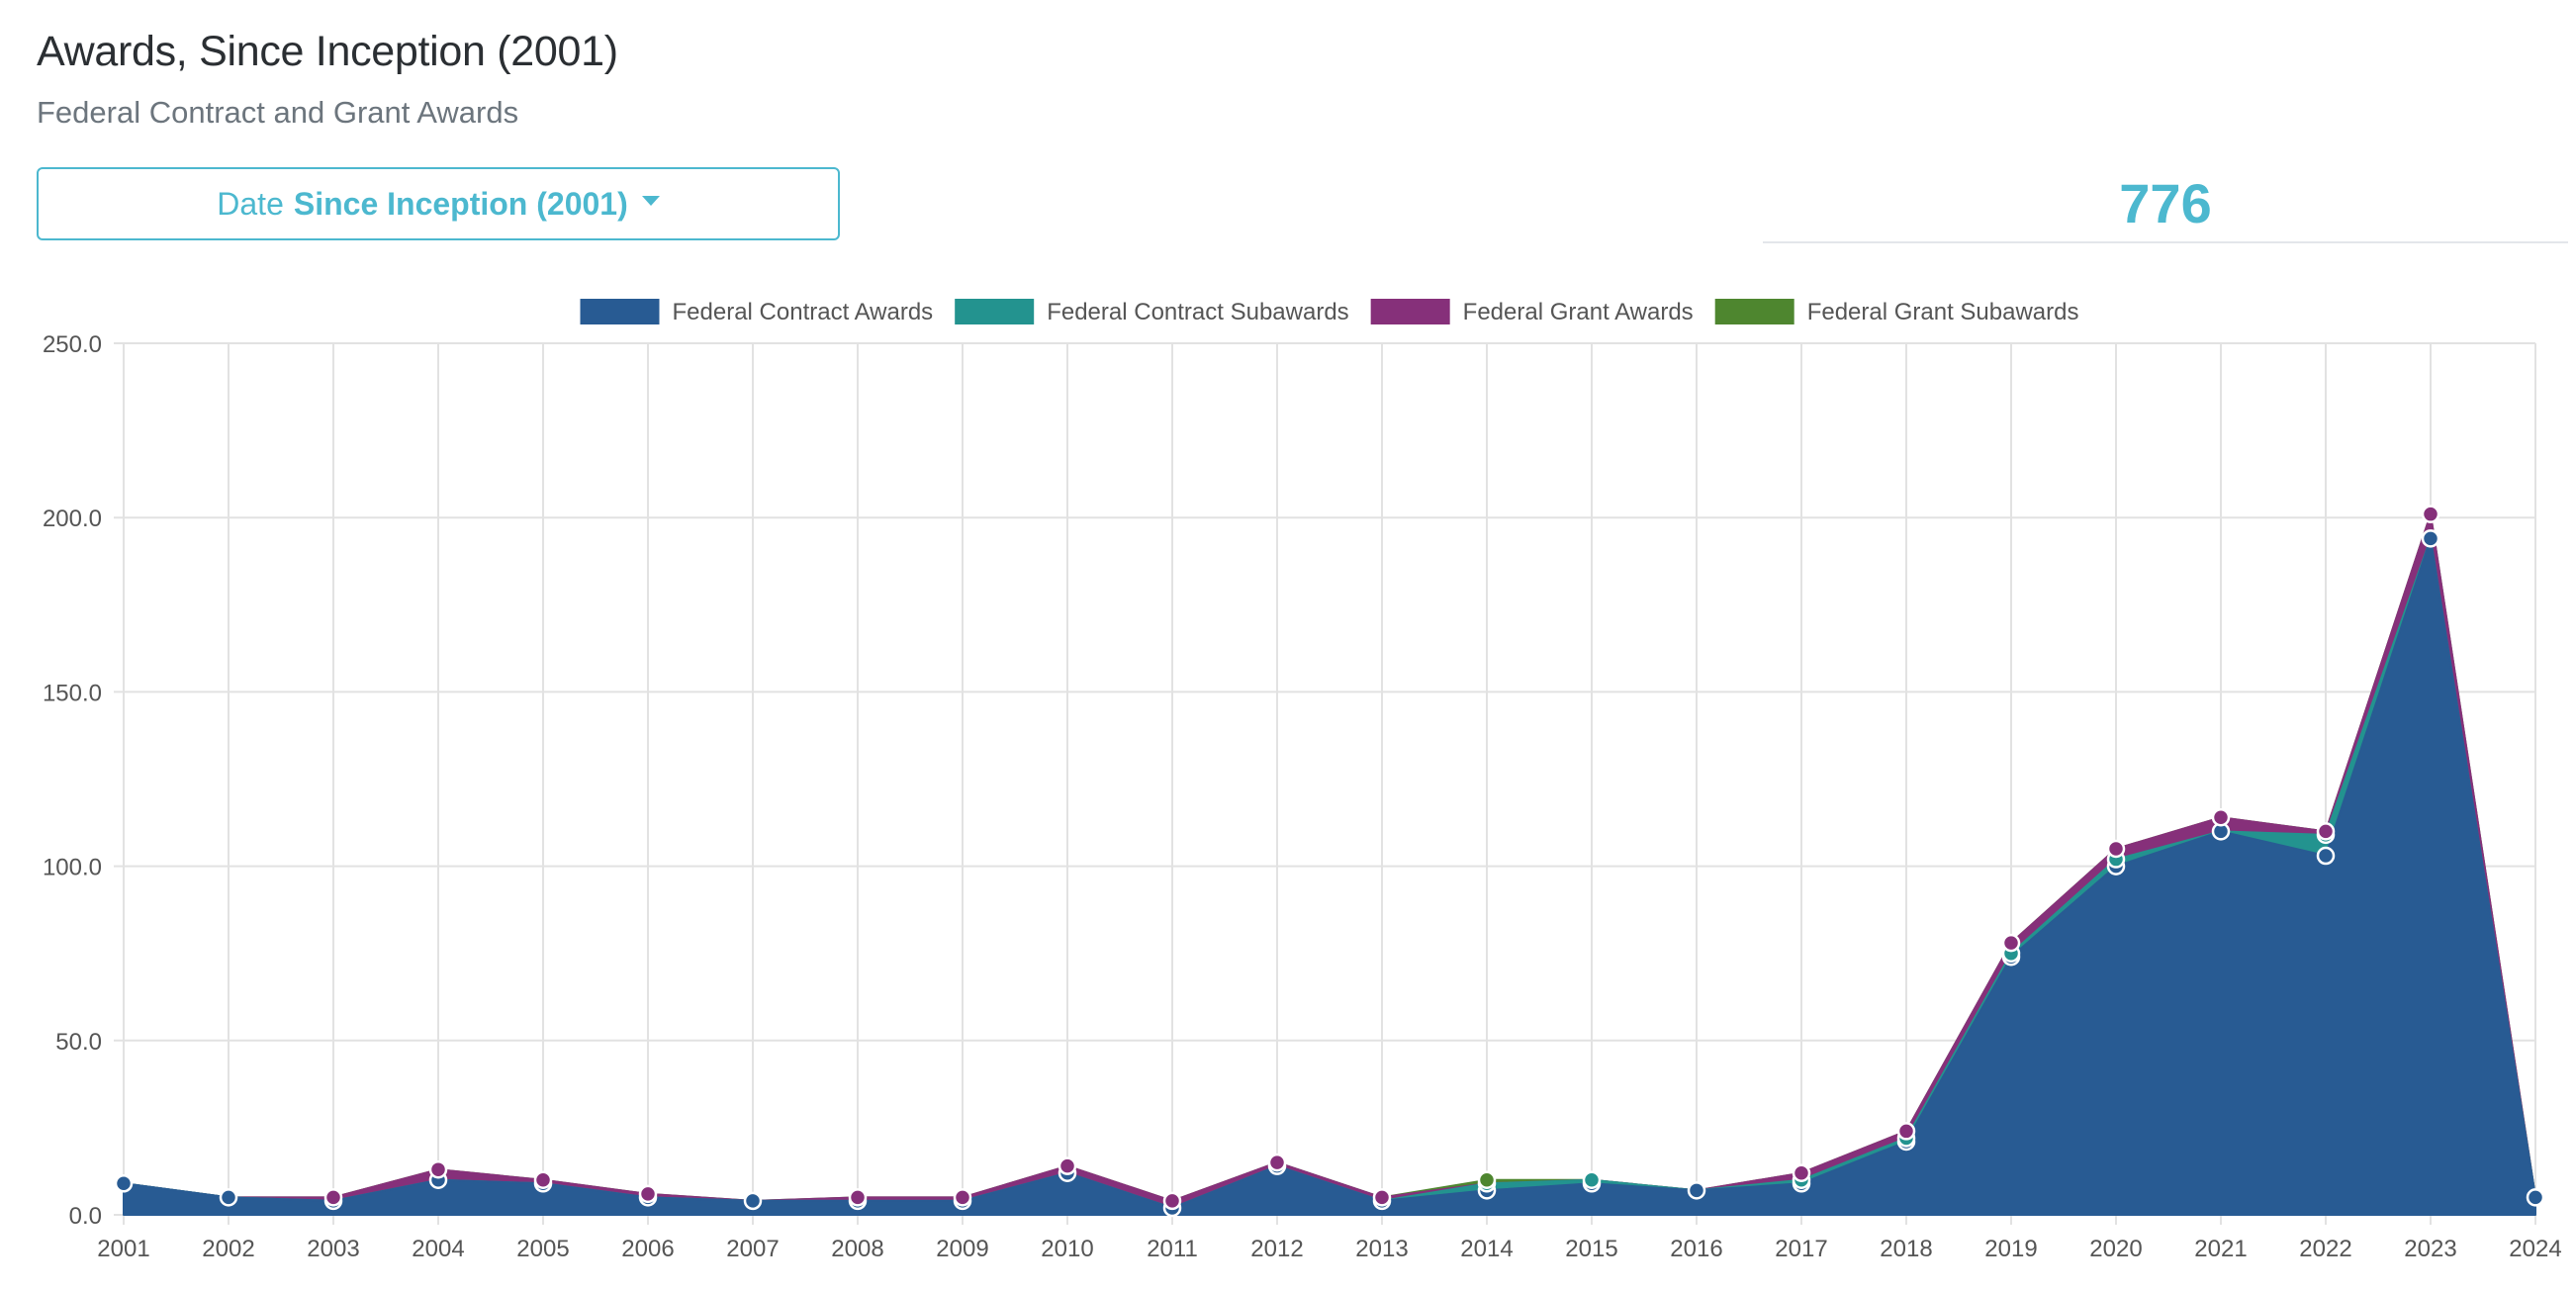 This screenshot has height=1292, width=2576. I want to click on x-tick-label: 2002, so click(228, 1249).